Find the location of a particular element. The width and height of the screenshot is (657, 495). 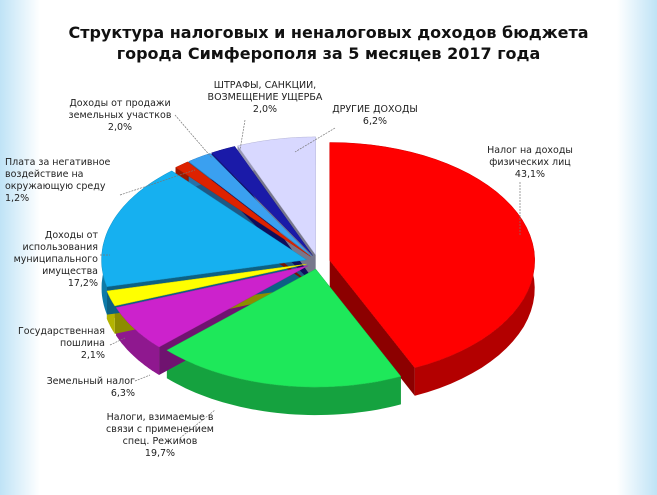

slice-side is located at coordinates (283, 383).